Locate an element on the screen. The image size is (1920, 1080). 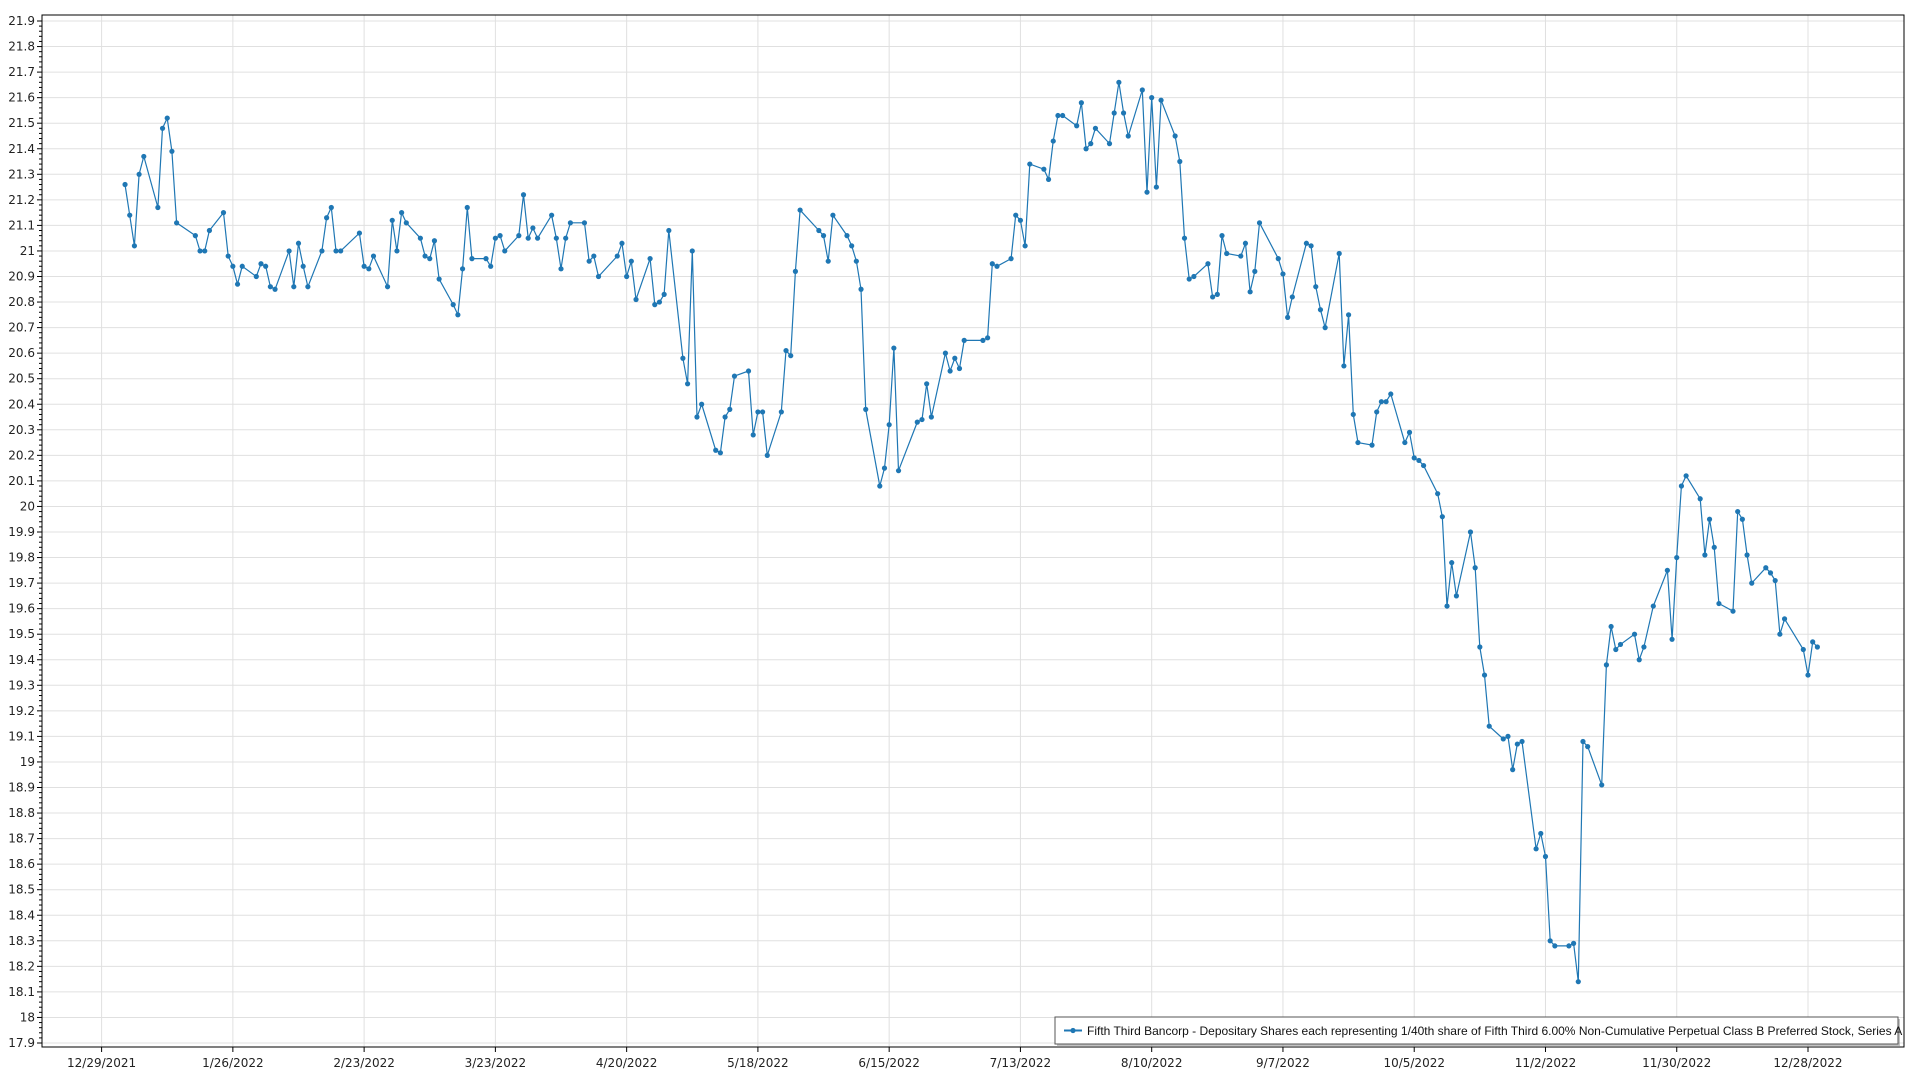
y-tick-label: 18.8 is located at coordinates (21, 813).